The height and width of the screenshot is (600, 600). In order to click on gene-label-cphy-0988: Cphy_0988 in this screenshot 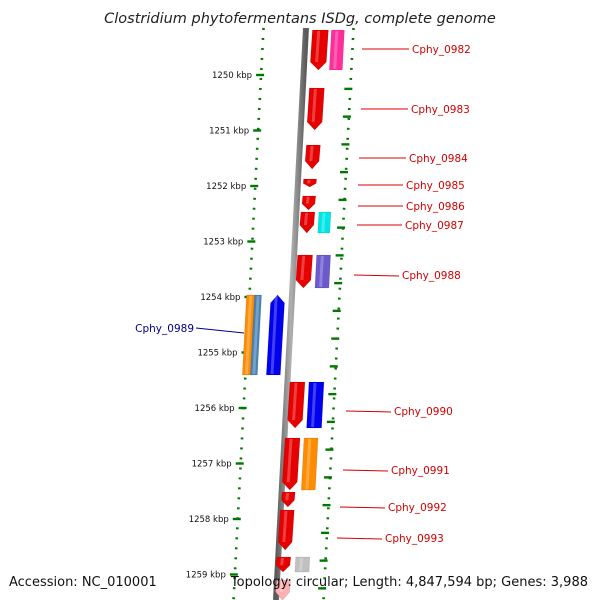, I will do `click(431, 276)`.